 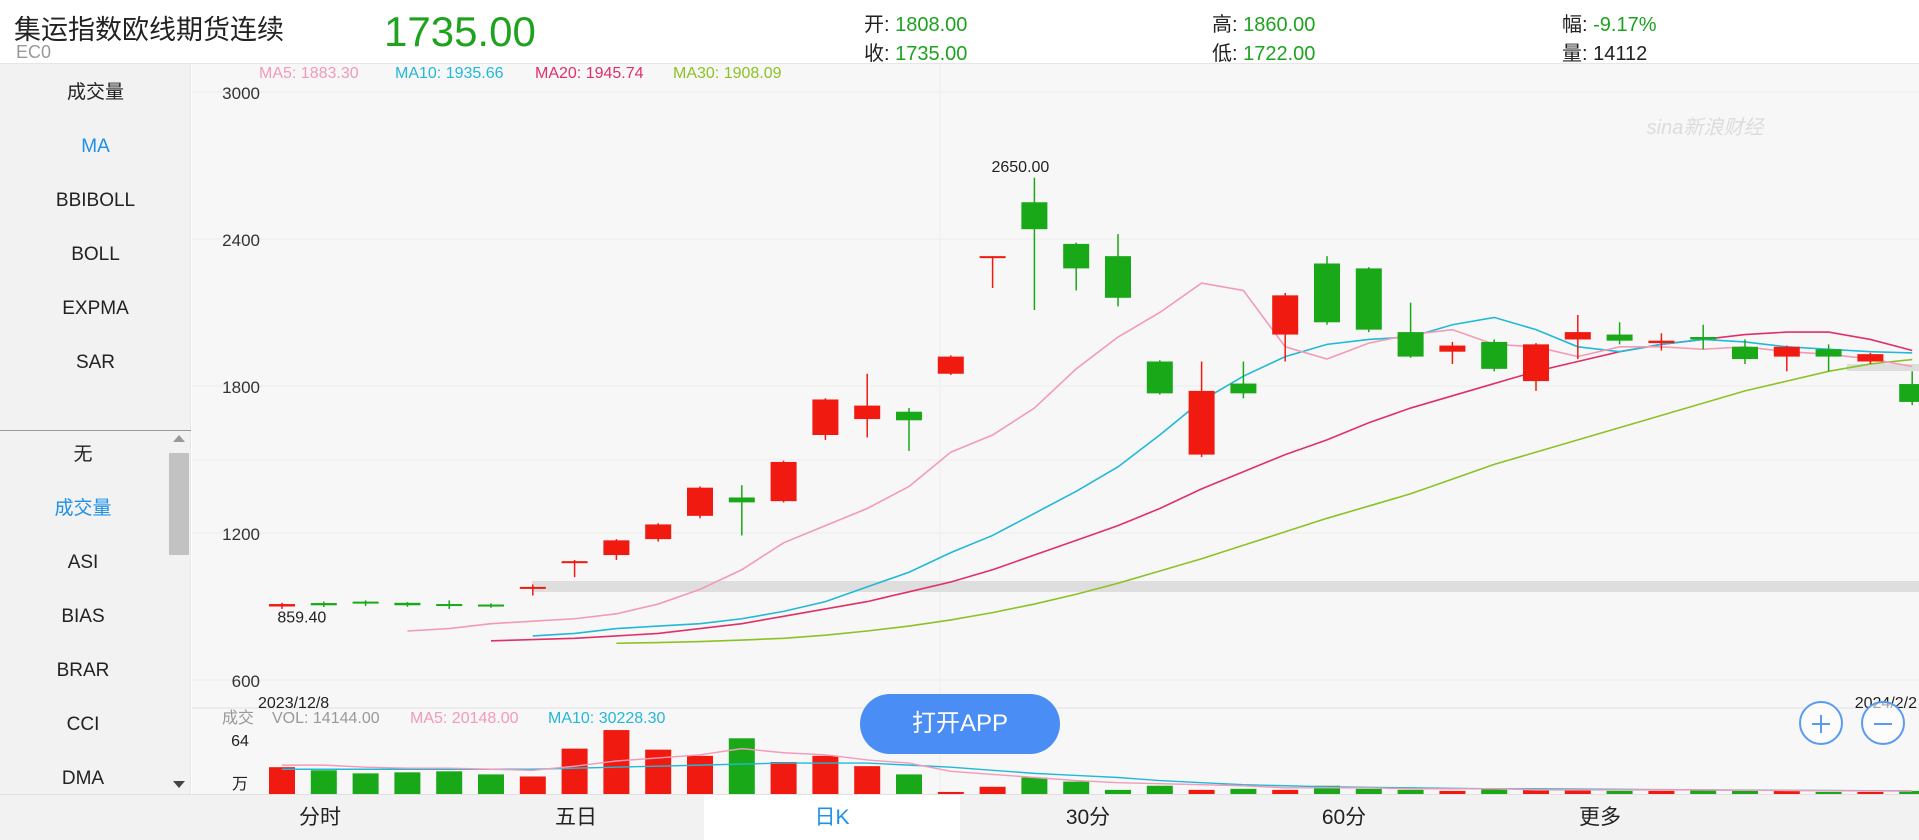 What do you see at coordinates (246, 681) in the screenshot?
I see `y-tick-label: 600` at bounding box center [246, 681].